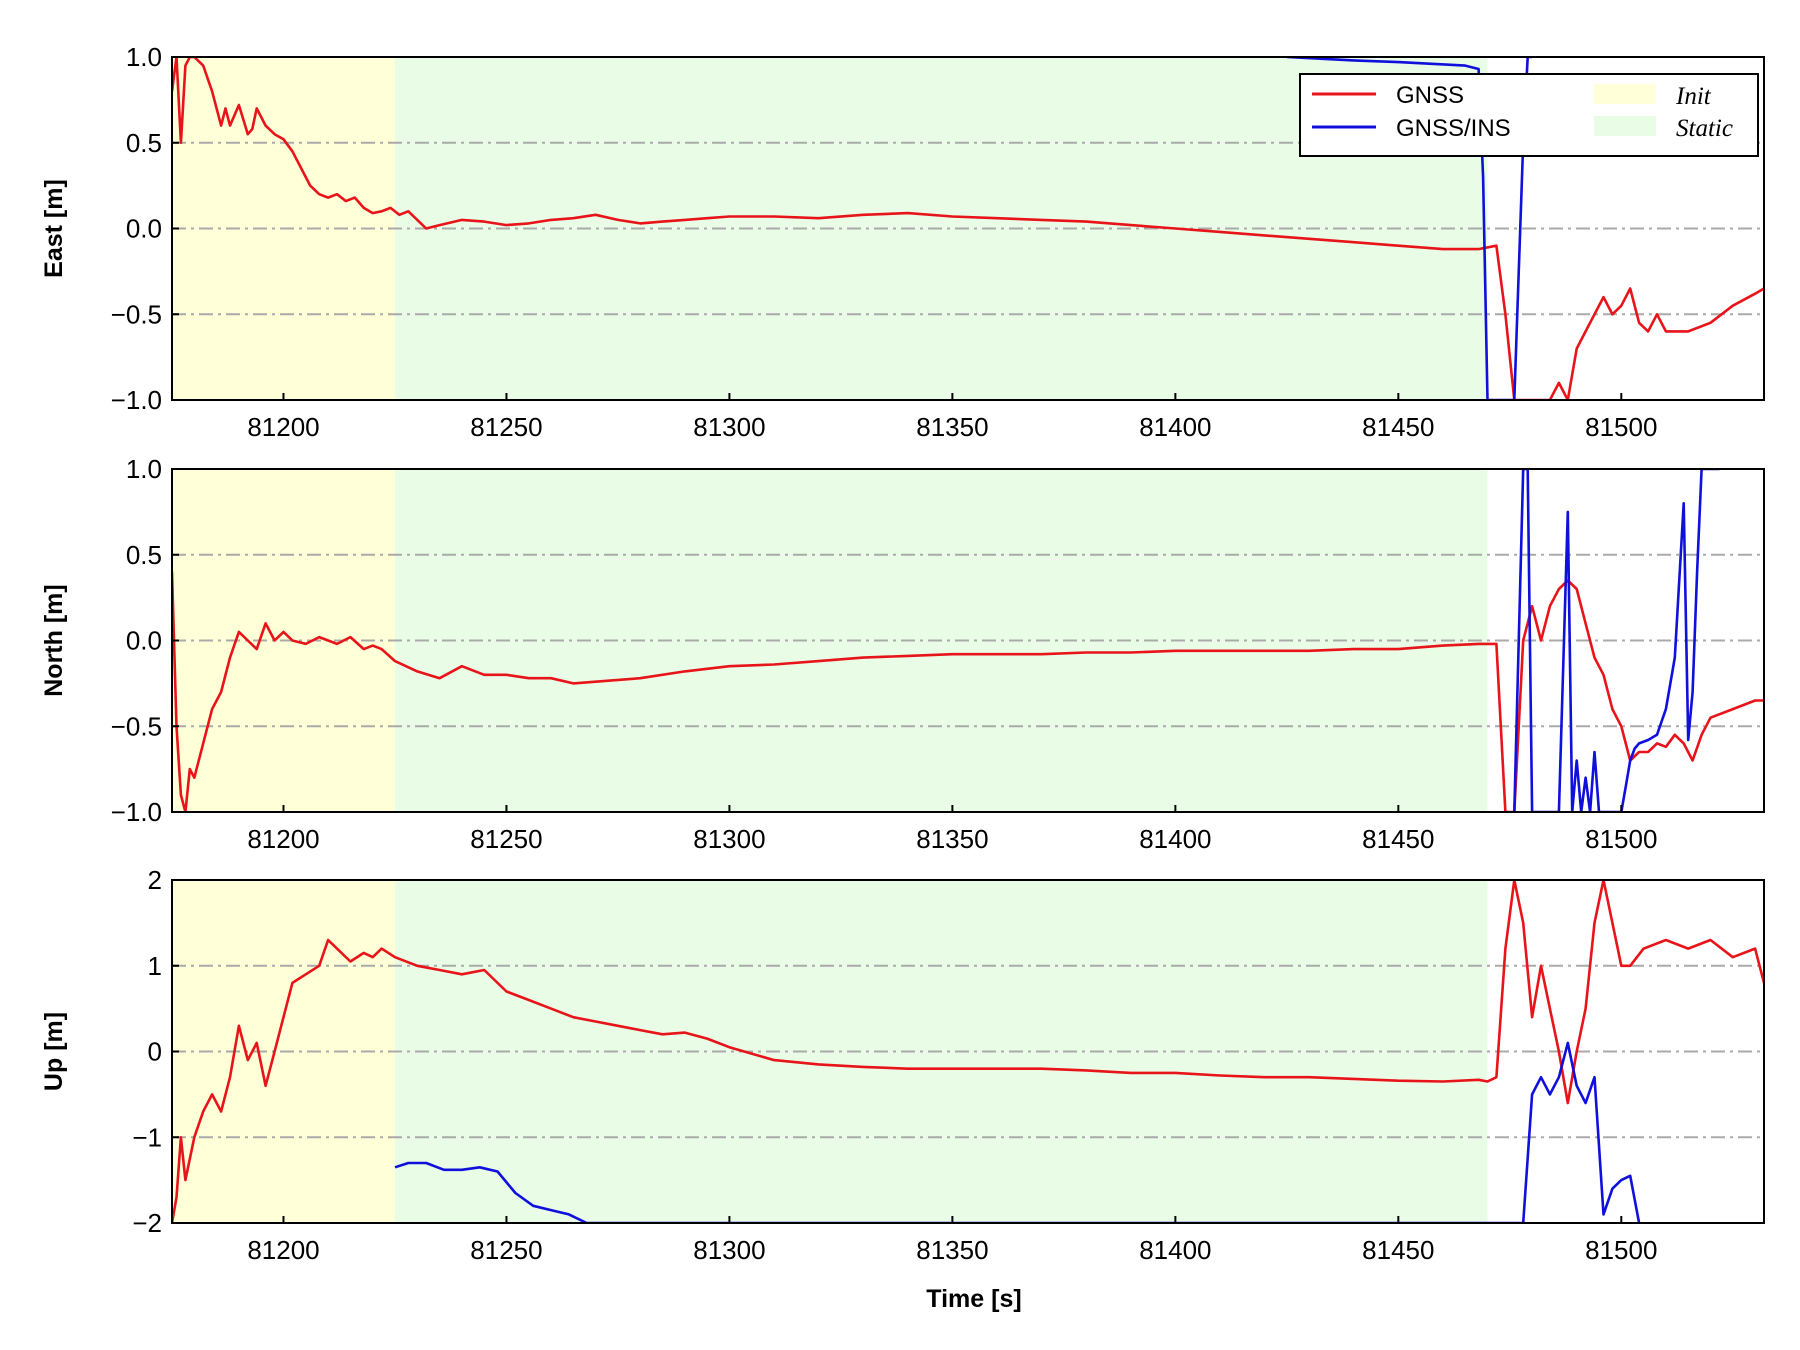  I want to click on x-axis-label: Time [s], so click(973, 1299).